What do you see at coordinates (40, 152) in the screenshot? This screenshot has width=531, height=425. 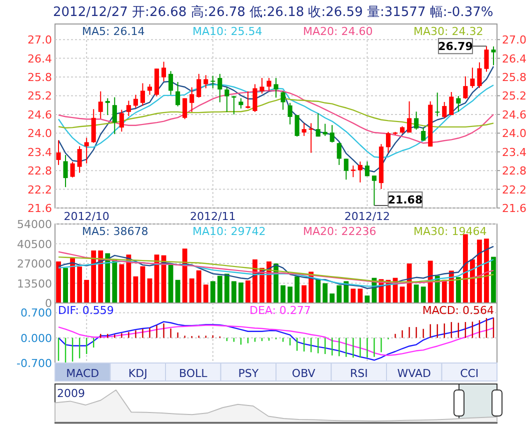 I see `y-tick-label: 23.4` at bounding box center [40, 152].